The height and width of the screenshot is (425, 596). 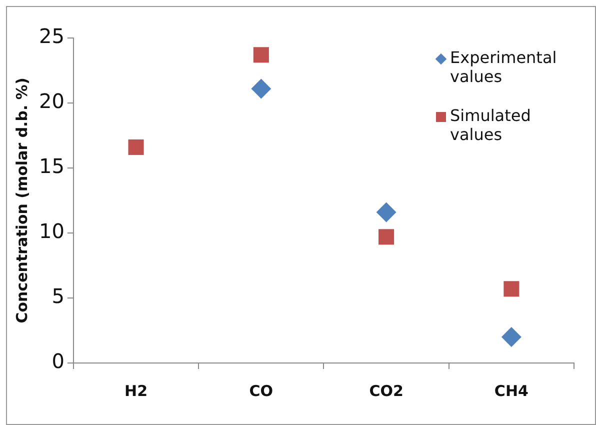 I want to click on legend-label: Simulated values, so click(x=491, y=125).